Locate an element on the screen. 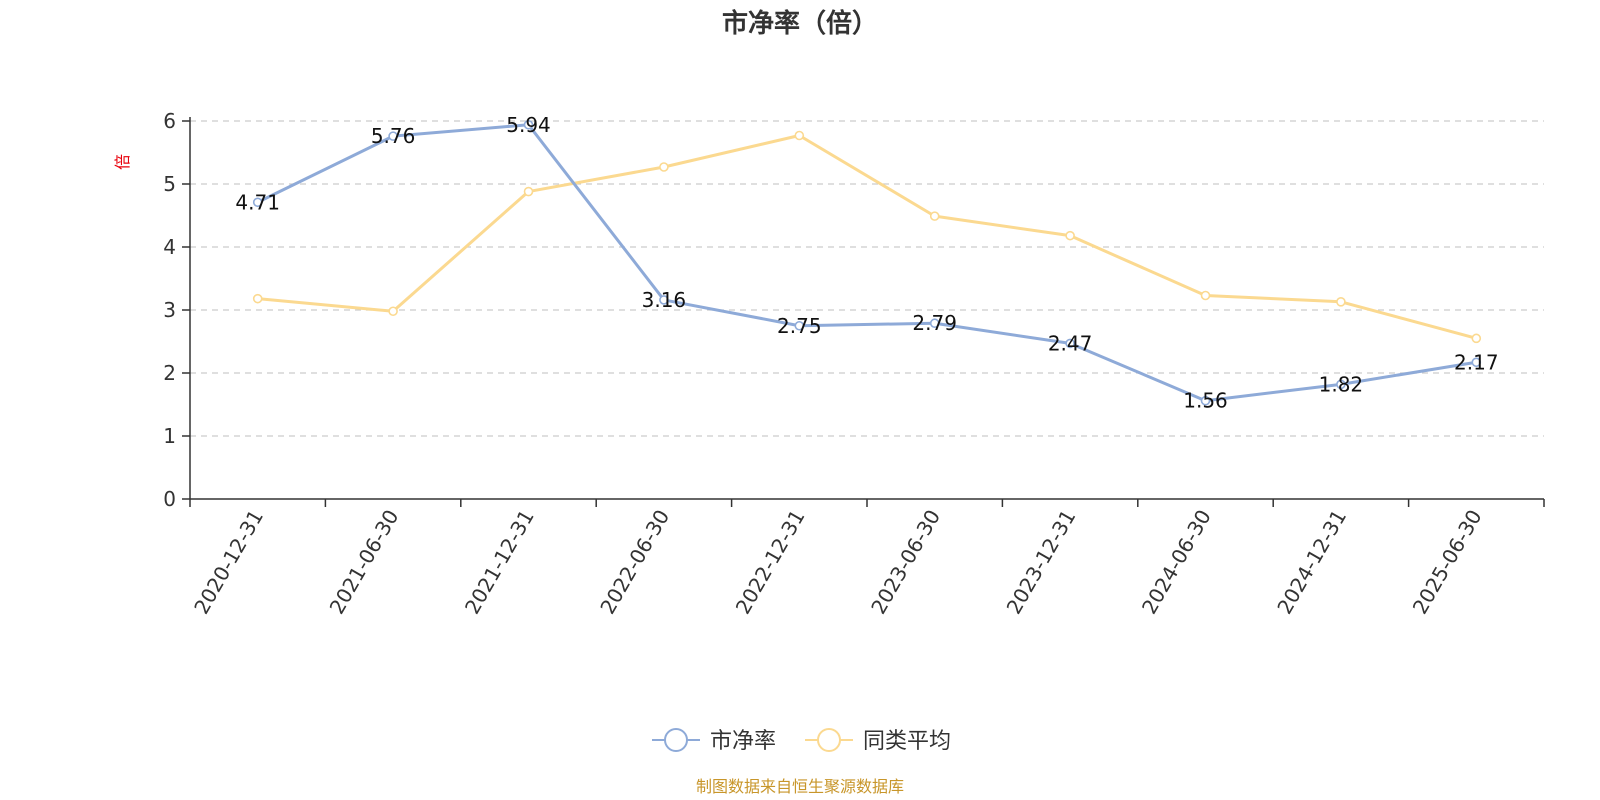 The image size is (1600, 800). data-label: 1.56 is located at coordinates (1205, 401).